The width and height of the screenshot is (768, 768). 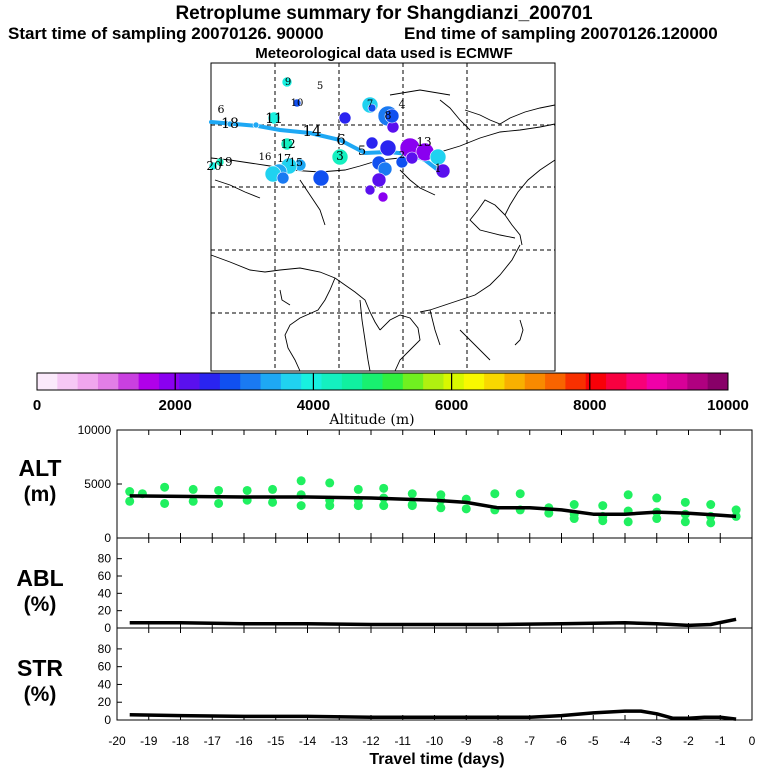 What do you see at coordinates (296, 162) in the screenshot?
I see `map-day-label: 15` at bounding box center [296, 162].